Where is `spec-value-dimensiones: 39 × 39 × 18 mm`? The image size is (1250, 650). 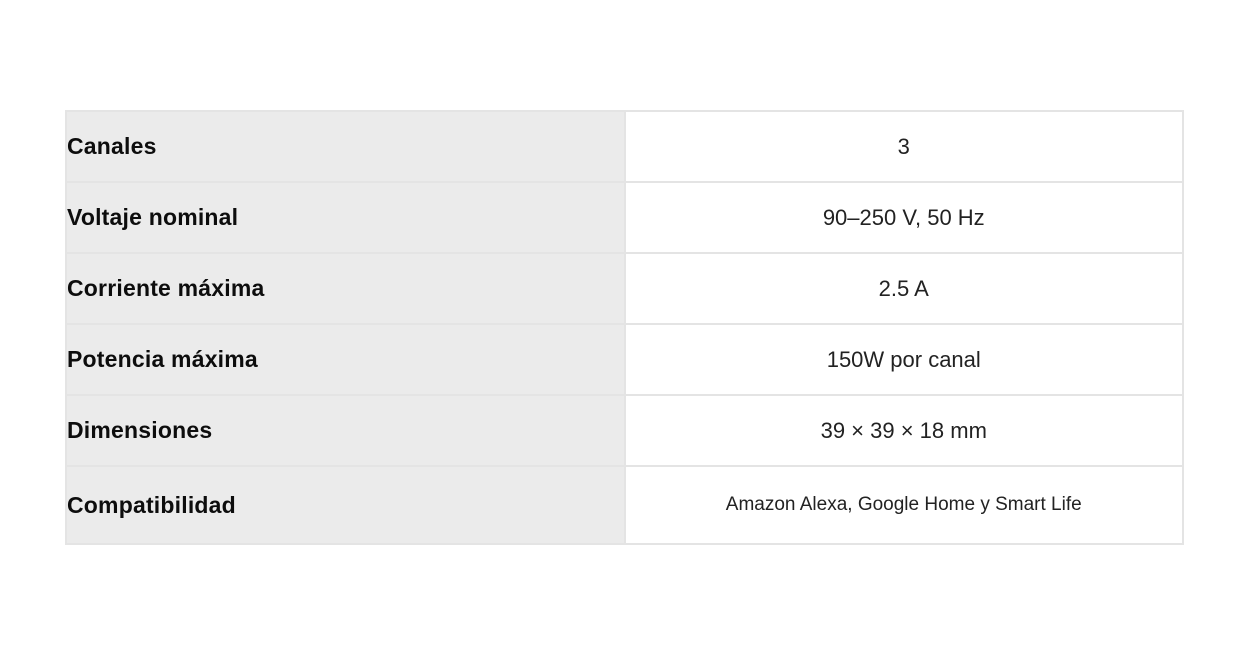 spec-value-dimensiones: 39 × 39 × 18 mm is located at coordinates (903, 430).